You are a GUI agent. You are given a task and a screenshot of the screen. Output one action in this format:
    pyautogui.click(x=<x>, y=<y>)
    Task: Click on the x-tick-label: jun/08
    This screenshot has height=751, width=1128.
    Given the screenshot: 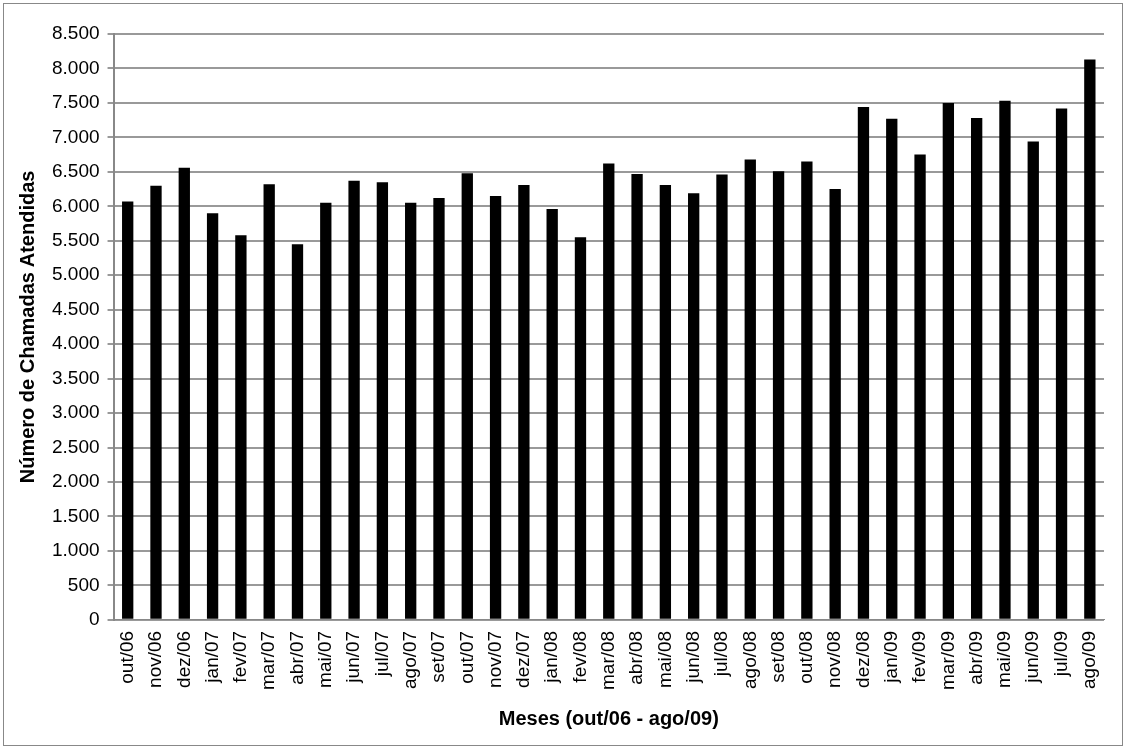 What is the action you would take?
    pyautogui.click(x=692, y=657)
    